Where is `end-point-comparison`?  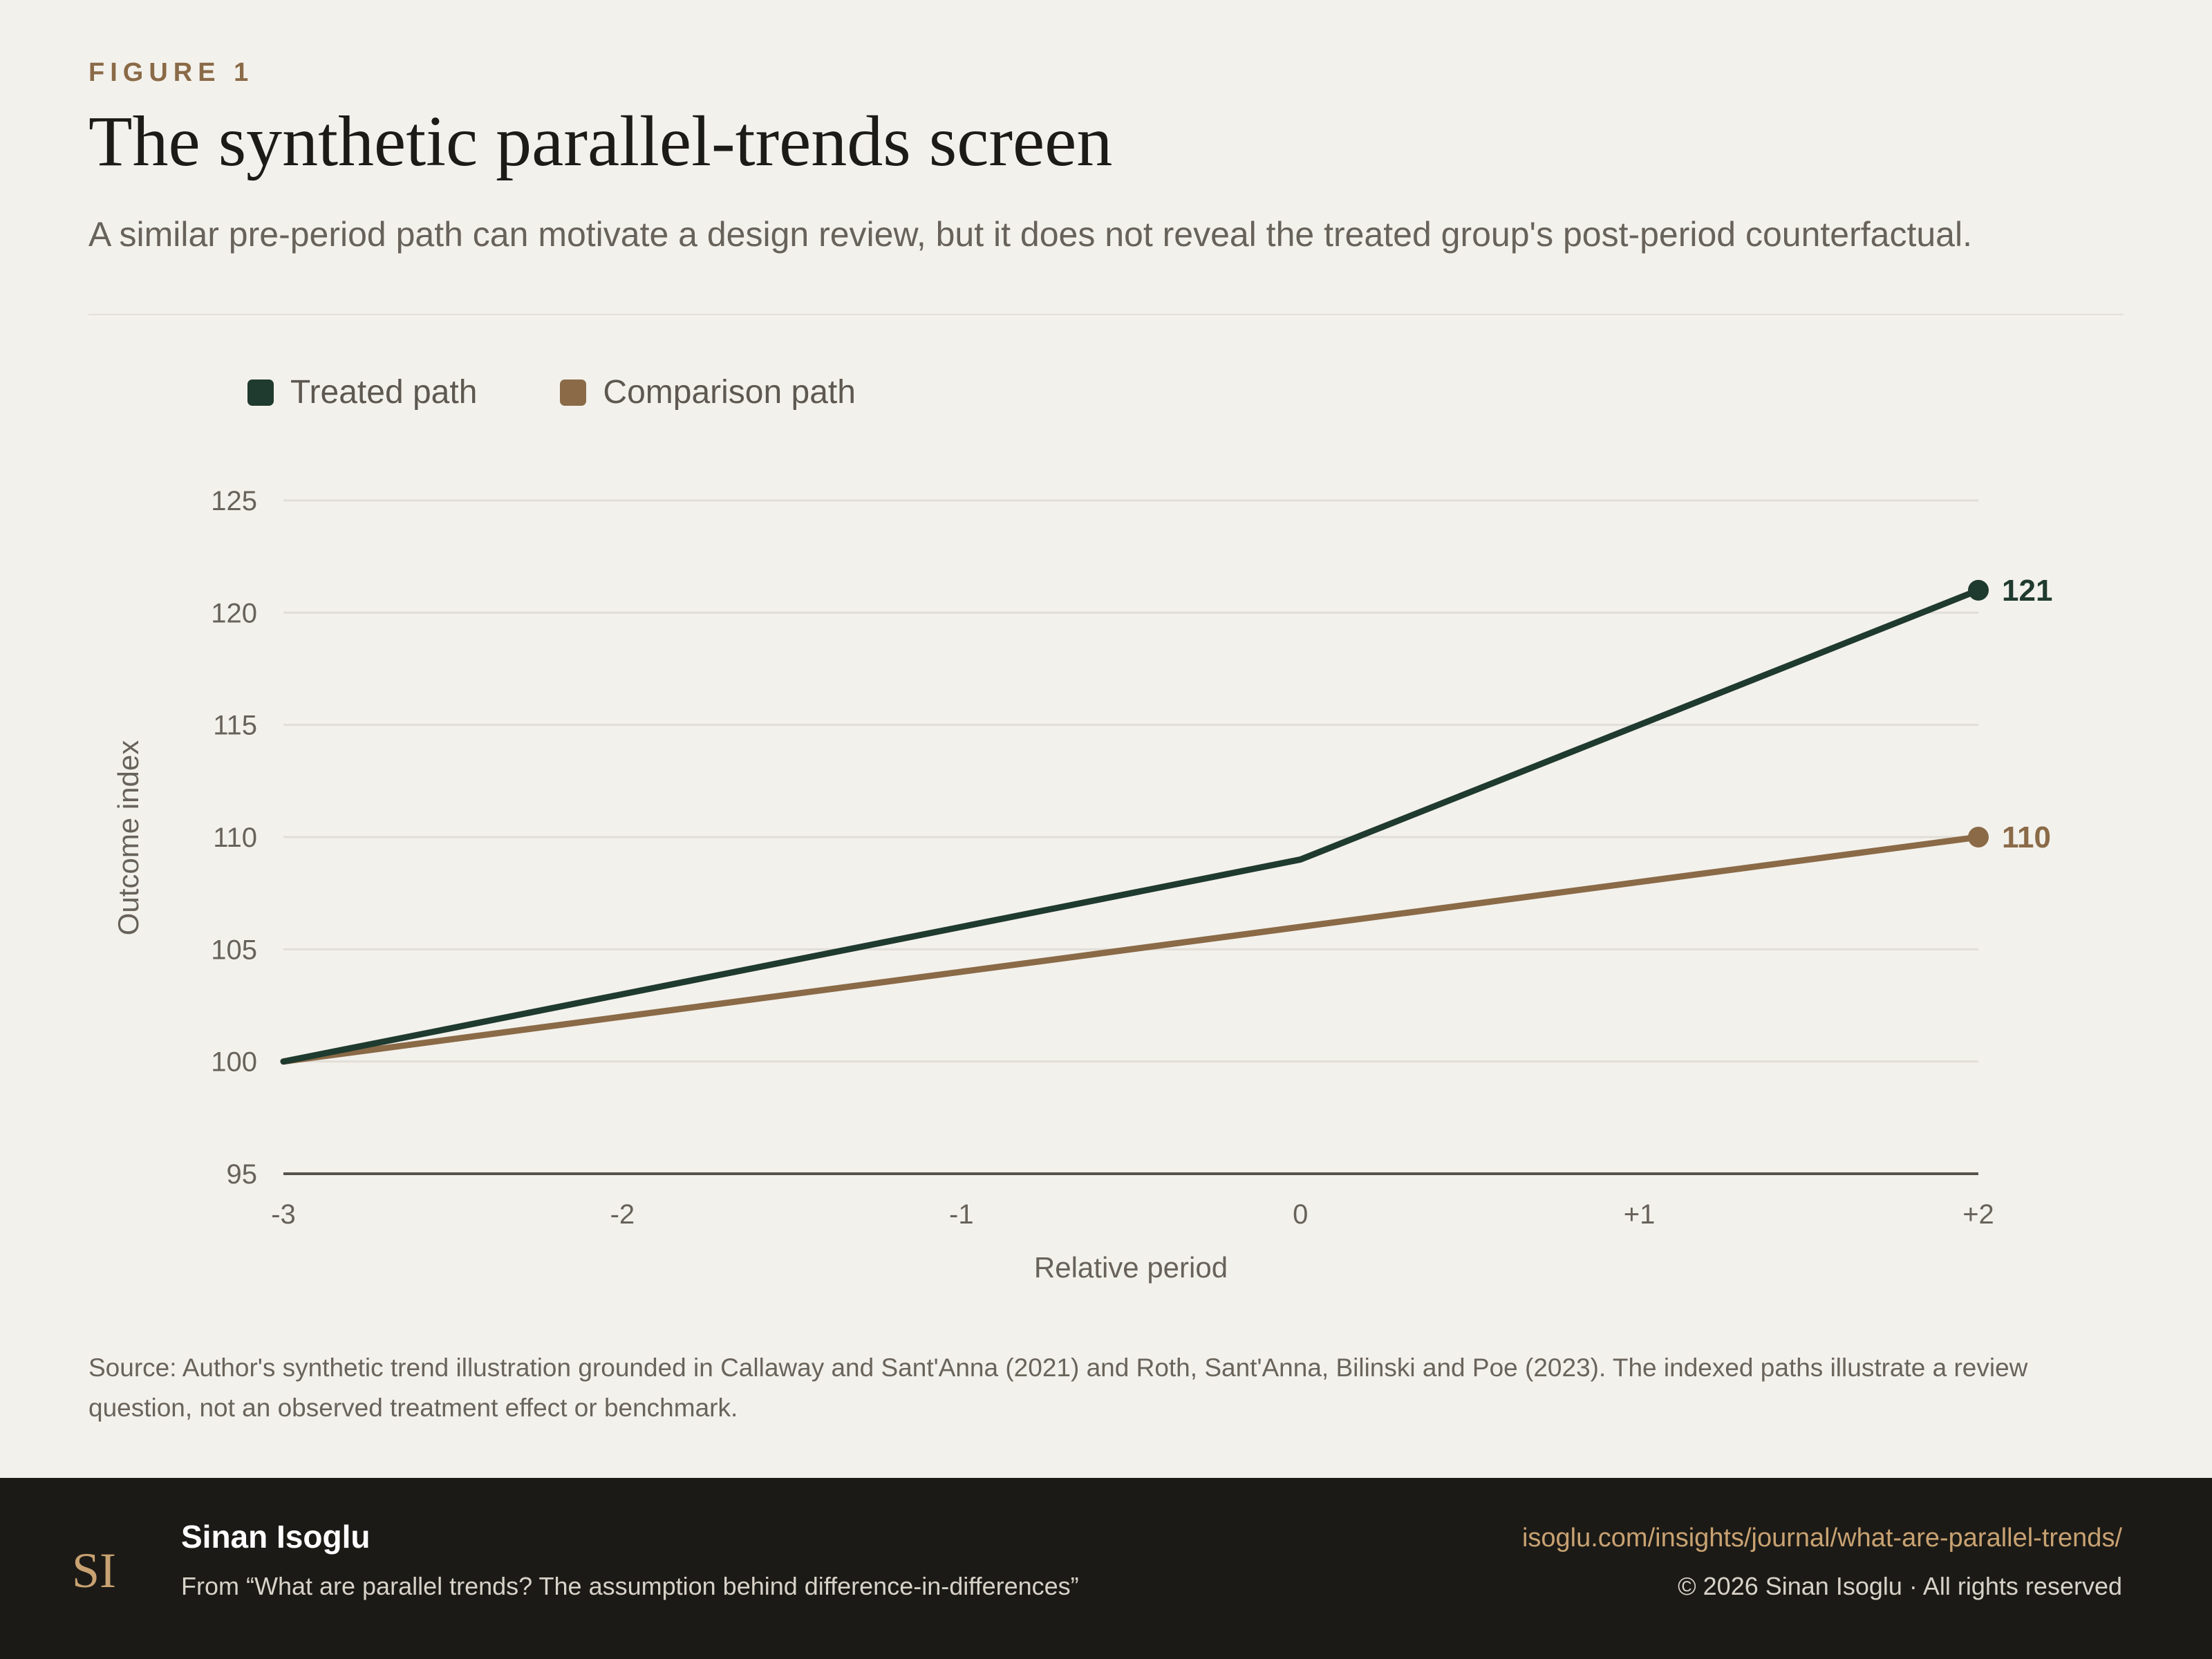 end-point-comparison is located at coordinates (1979, 837).